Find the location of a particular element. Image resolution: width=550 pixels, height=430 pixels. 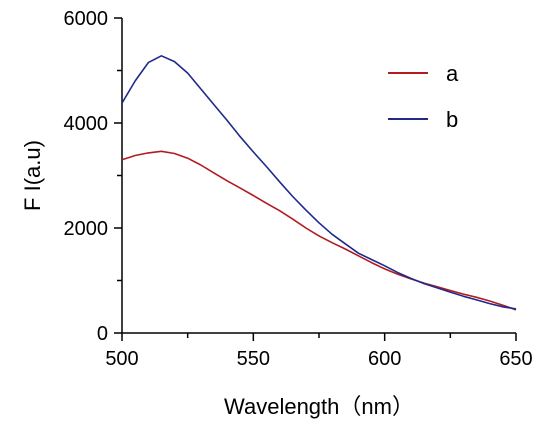

y-tick-label: 6000 is located at coordinates (86, 19).